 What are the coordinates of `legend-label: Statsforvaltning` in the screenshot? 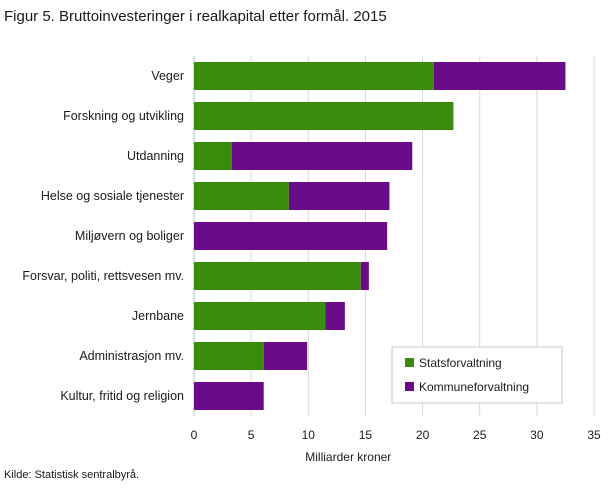 It's located at (460, 363).